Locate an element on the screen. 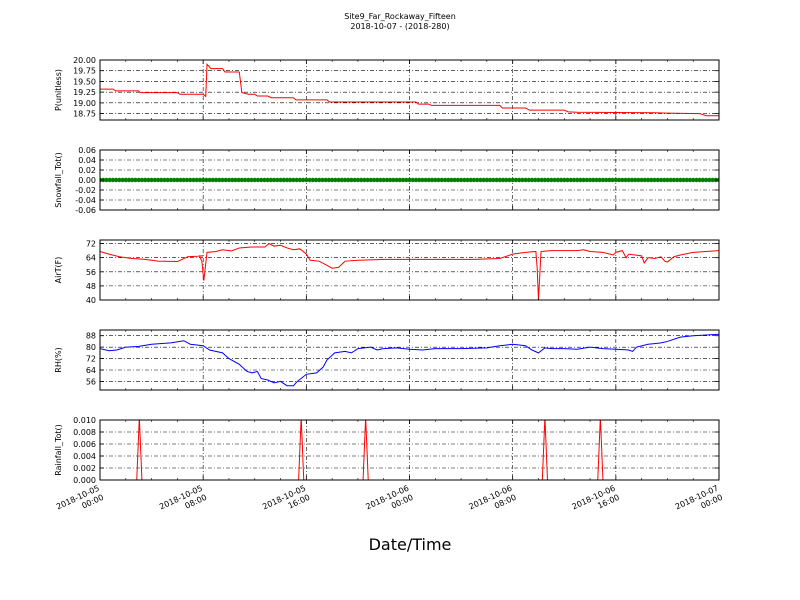 The image size is (800, 600). x-axis-label: Date/Time is located at coordinates (410, 544).